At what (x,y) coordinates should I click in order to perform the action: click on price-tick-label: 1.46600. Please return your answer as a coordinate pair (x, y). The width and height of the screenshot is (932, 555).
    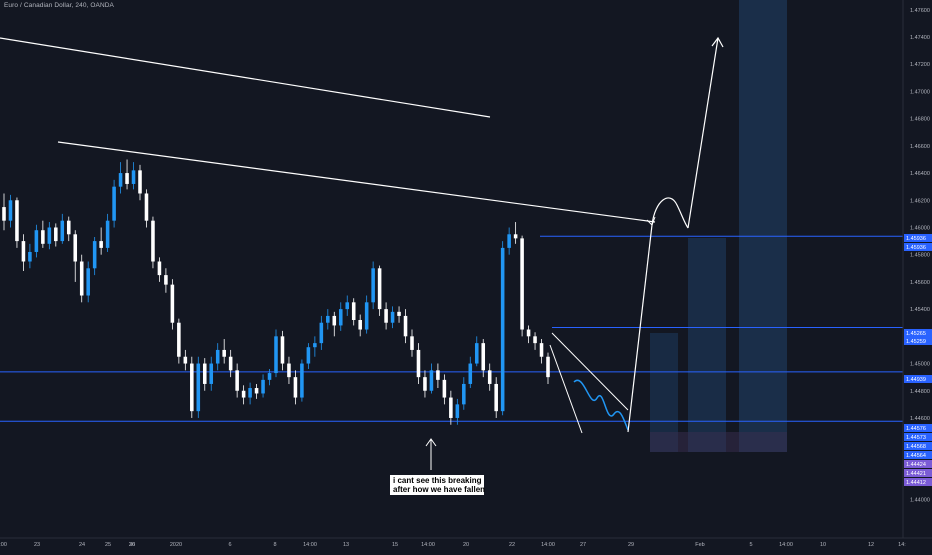
    Looking at the image, I should click on (920, 147).